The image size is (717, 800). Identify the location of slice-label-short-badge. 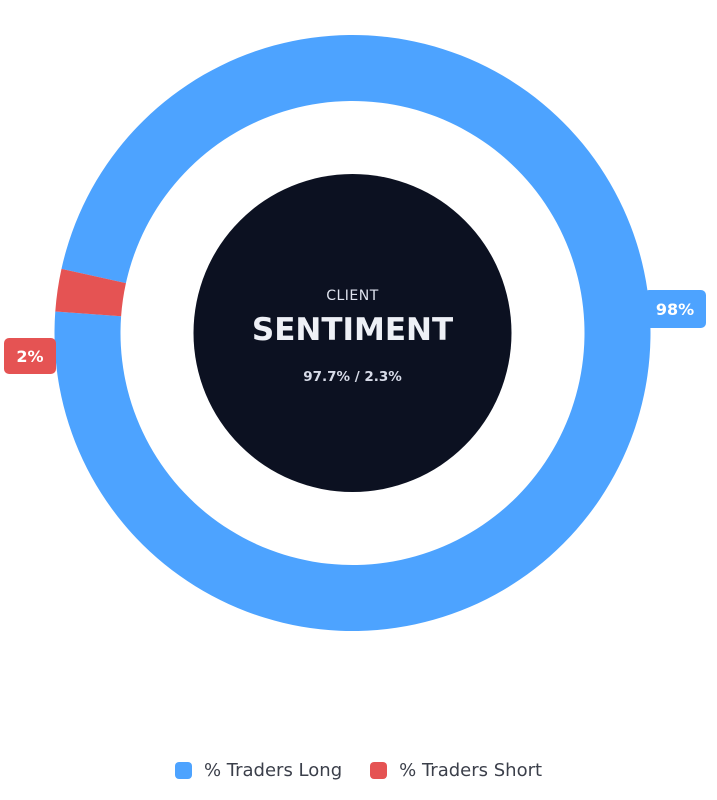
(30, 356).